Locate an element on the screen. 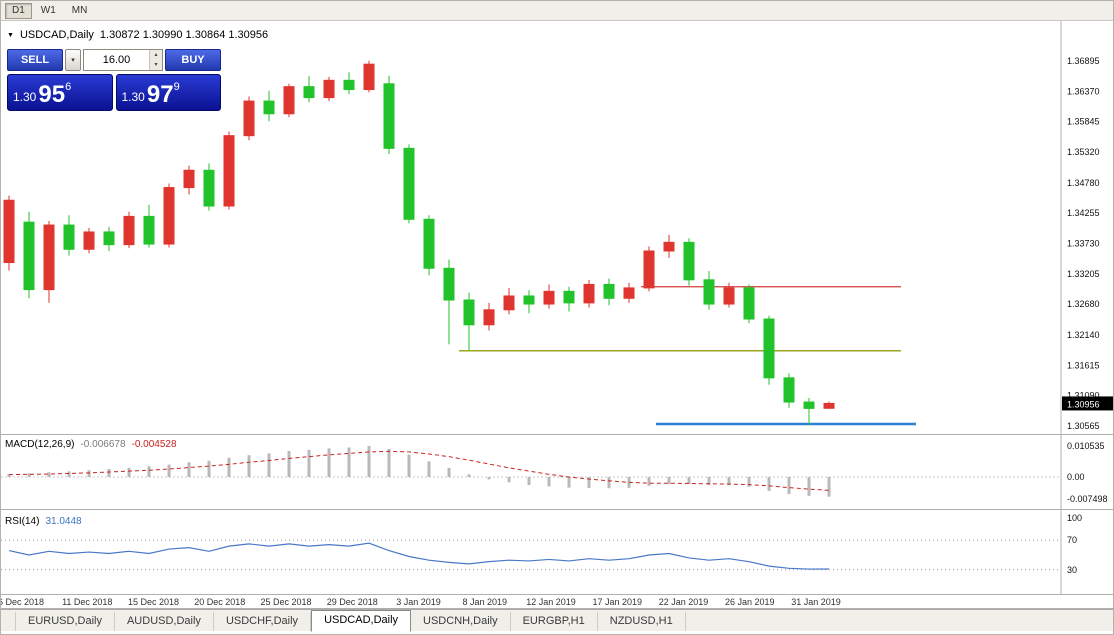 This screenshot has height=635, width=1114. price-tick-label: 1.32680 is located at coordinates (1083, 304).